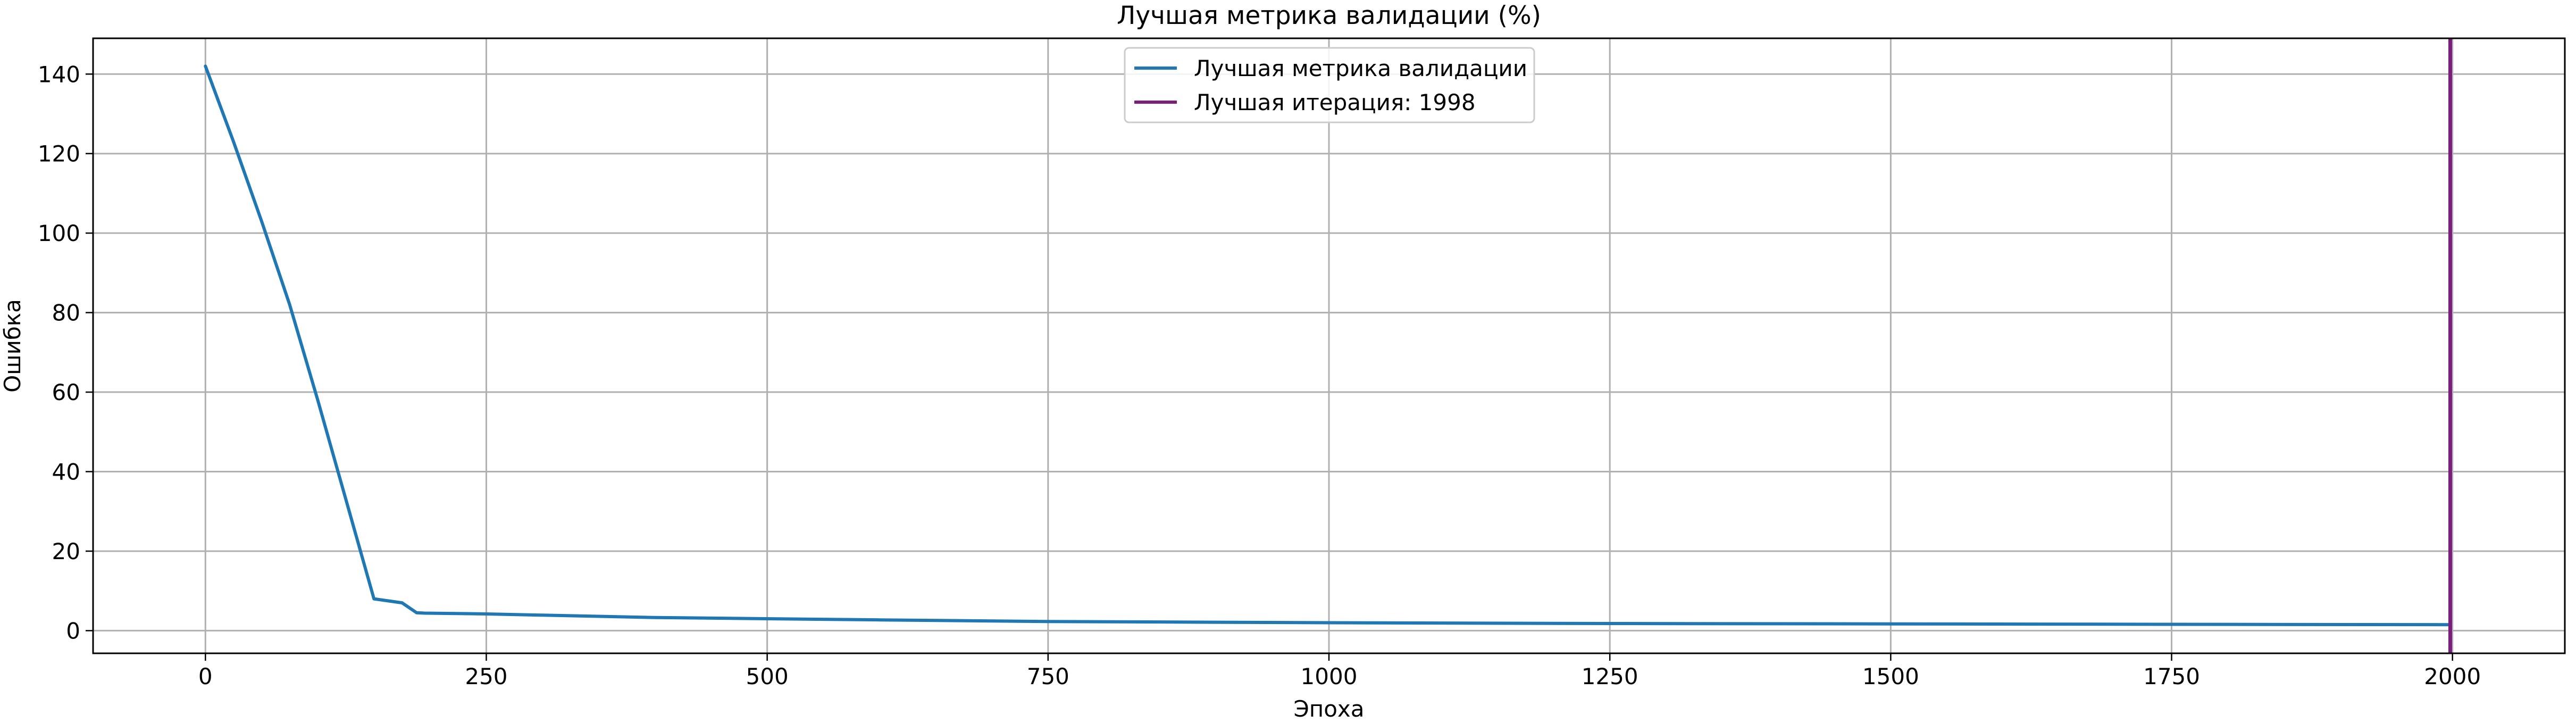 The image size is (2576, 723). Describe the element at coordinates (73, 631) in the screenshot. I see `y-tick-label: 0` at that location.